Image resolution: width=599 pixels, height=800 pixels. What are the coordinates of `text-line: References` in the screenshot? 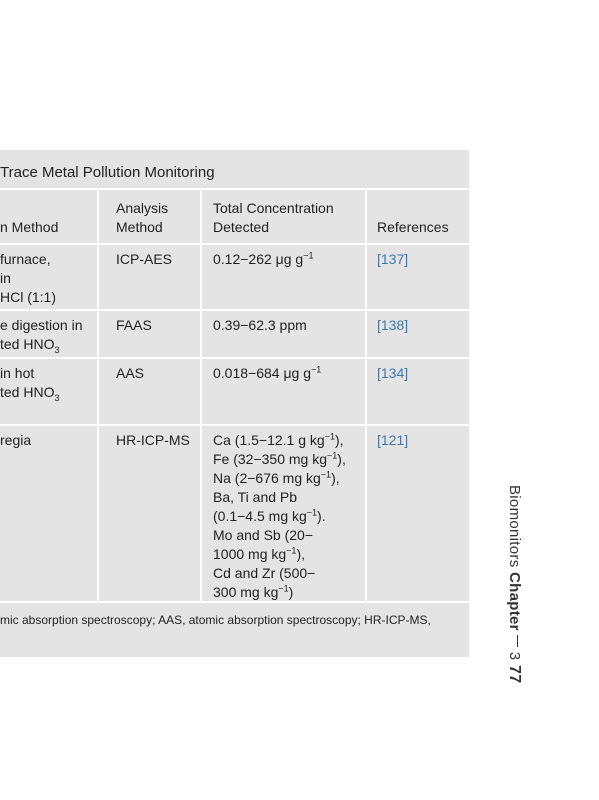 It's located at (413, 227).